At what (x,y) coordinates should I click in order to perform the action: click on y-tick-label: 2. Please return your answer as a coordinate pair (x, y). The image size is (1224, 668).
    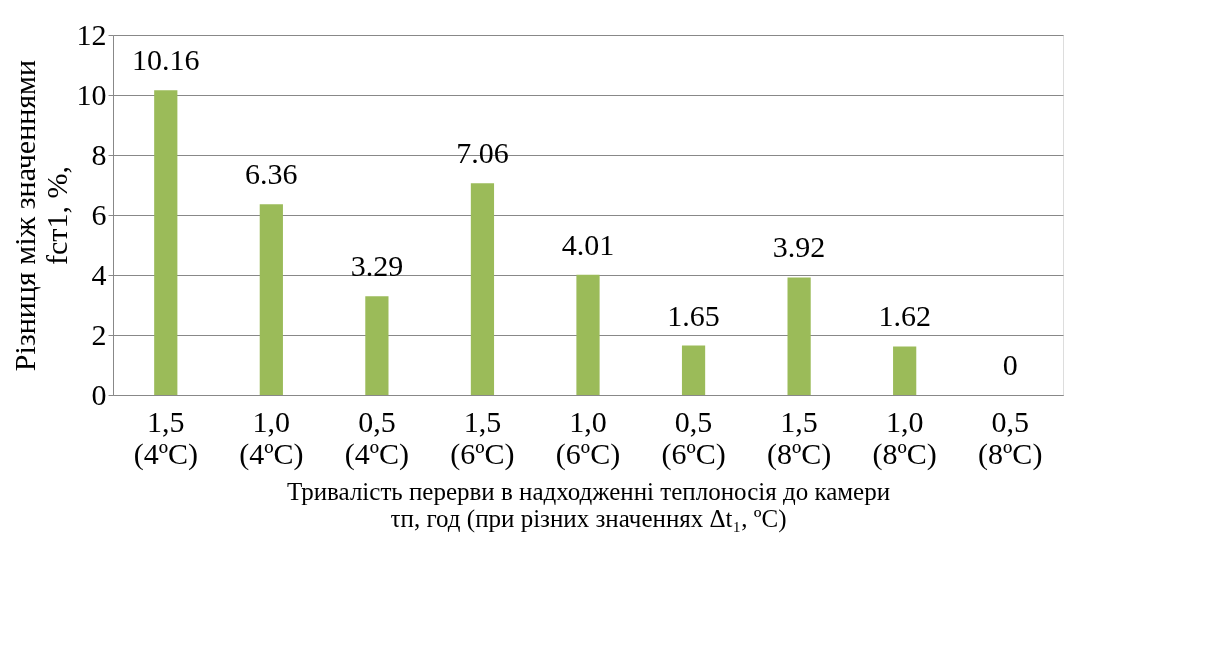
    Looking at the image, I should click on (99, 334).